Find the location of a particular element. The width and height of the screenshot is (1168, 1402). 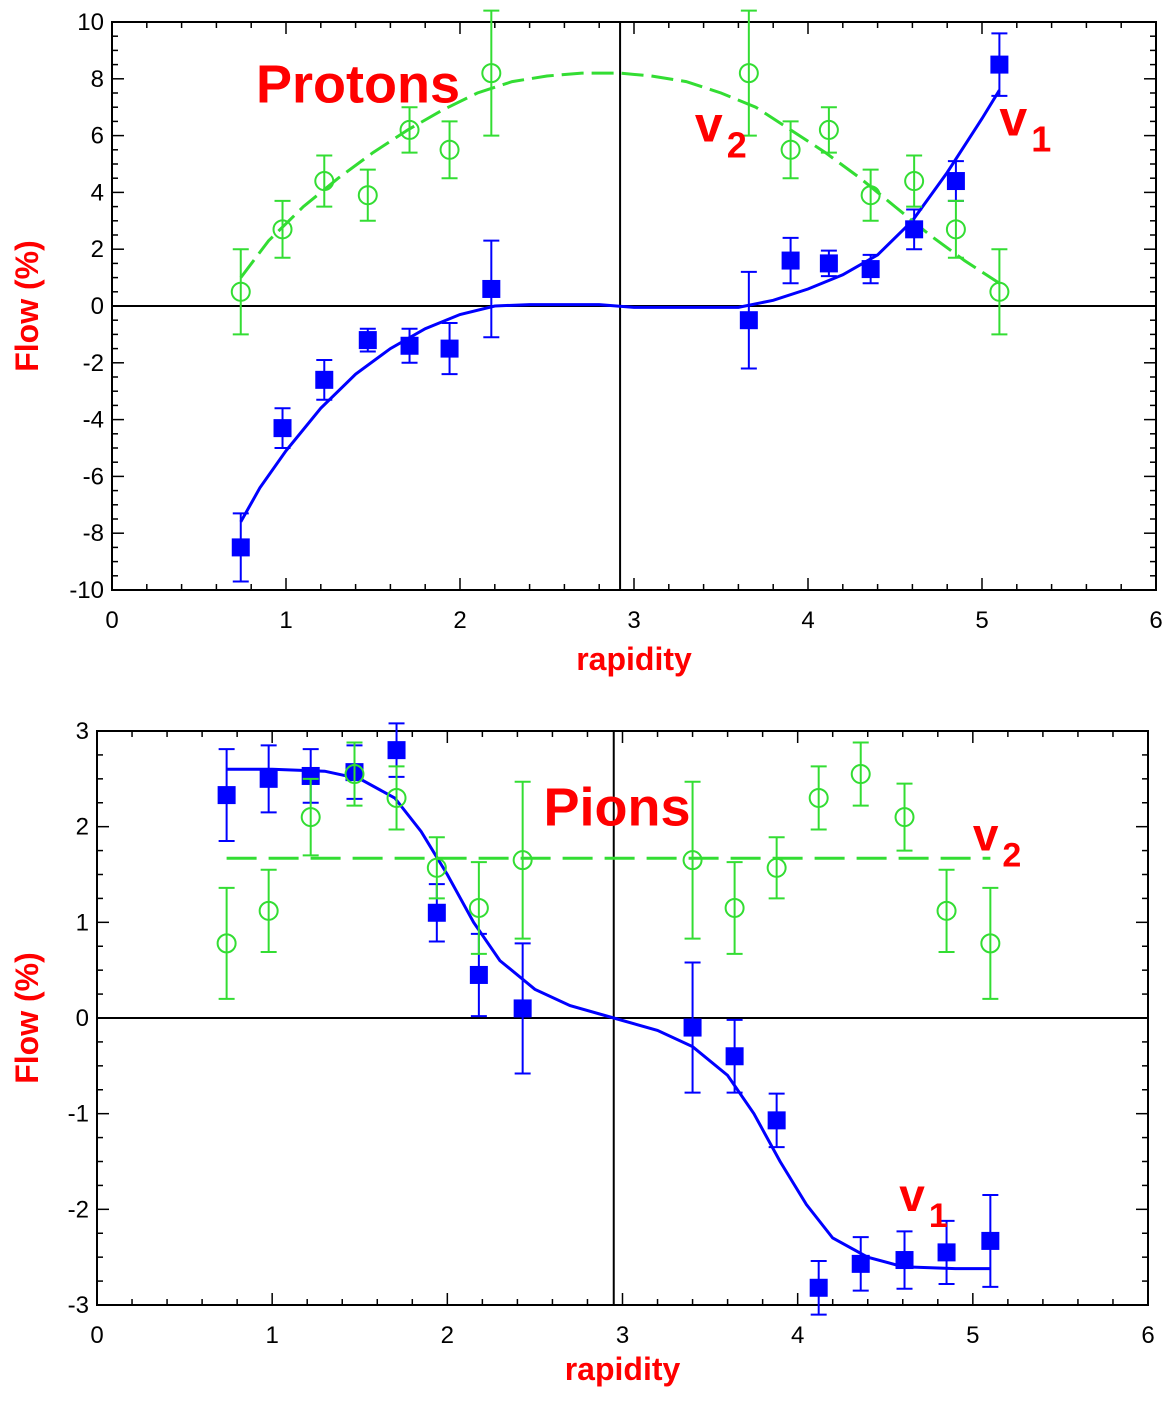

panel-title-label: Protons is located at coordinates (358, 84).